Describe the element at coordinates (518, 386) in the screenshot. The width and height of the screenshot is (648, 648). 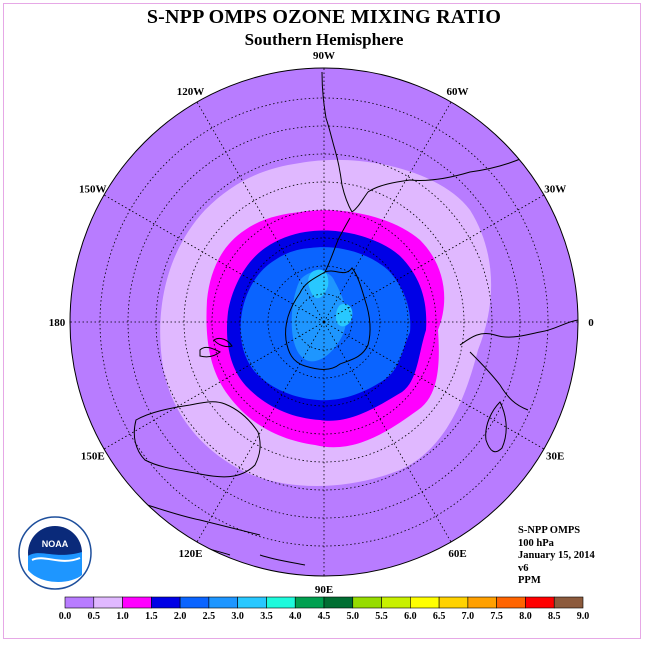
I see `africa-coastline` at that location.